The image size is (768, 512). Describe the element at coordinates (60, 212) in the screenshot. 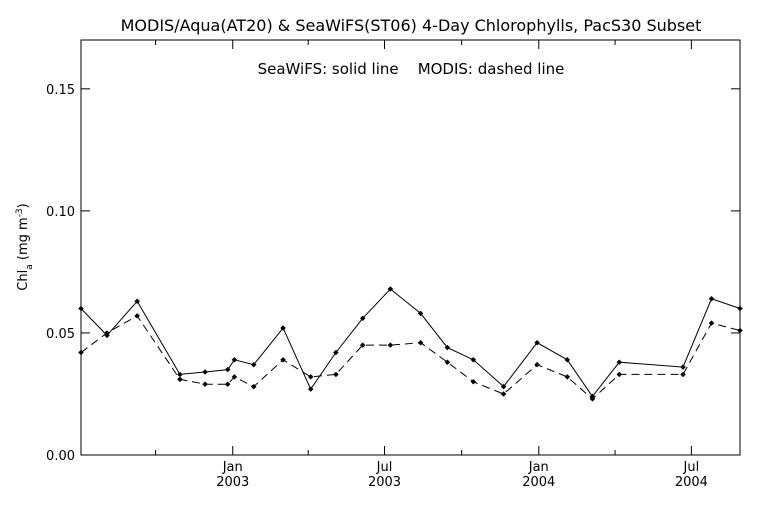

I see `y-tick-label: 0.10` at that location.